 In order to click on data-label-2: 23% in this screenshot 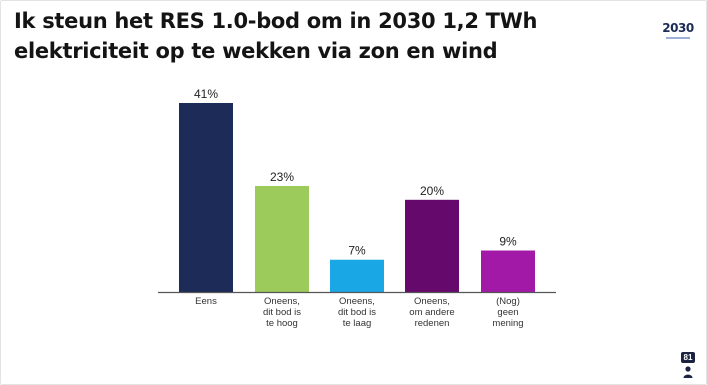, I will do `click(282, 177)`.